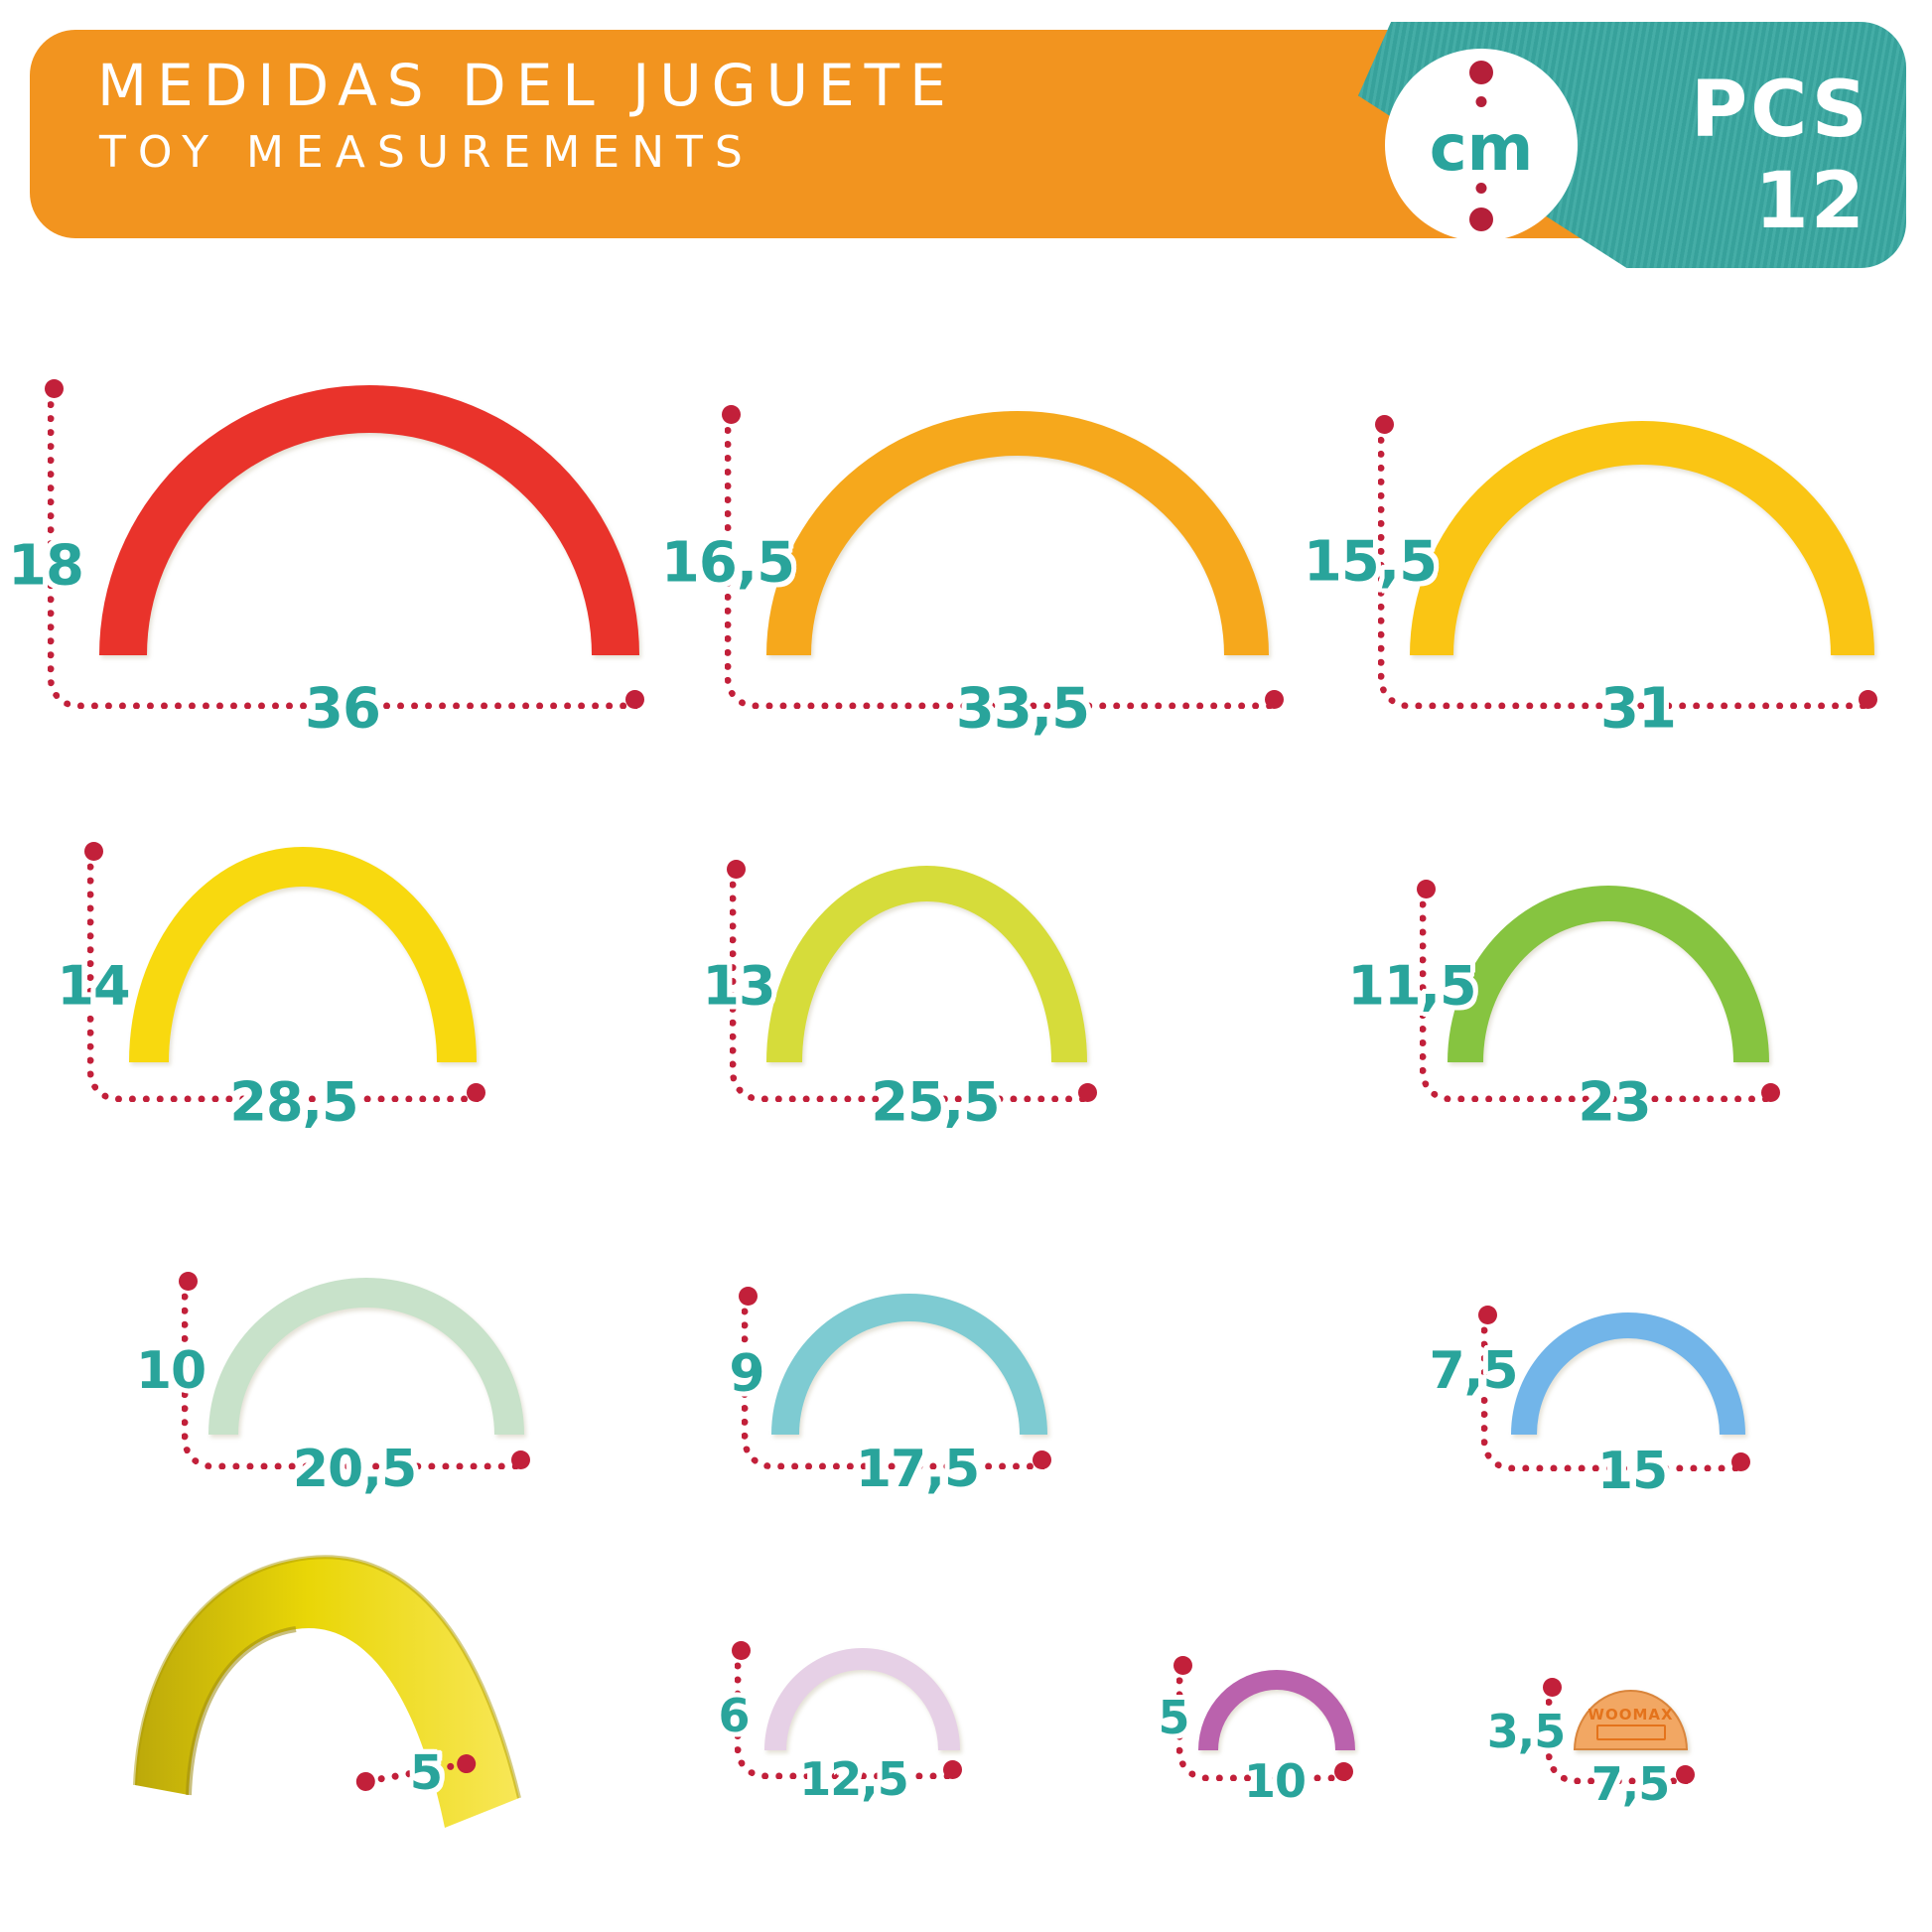  I want to click on dimension-golden, so click(1626, 562).